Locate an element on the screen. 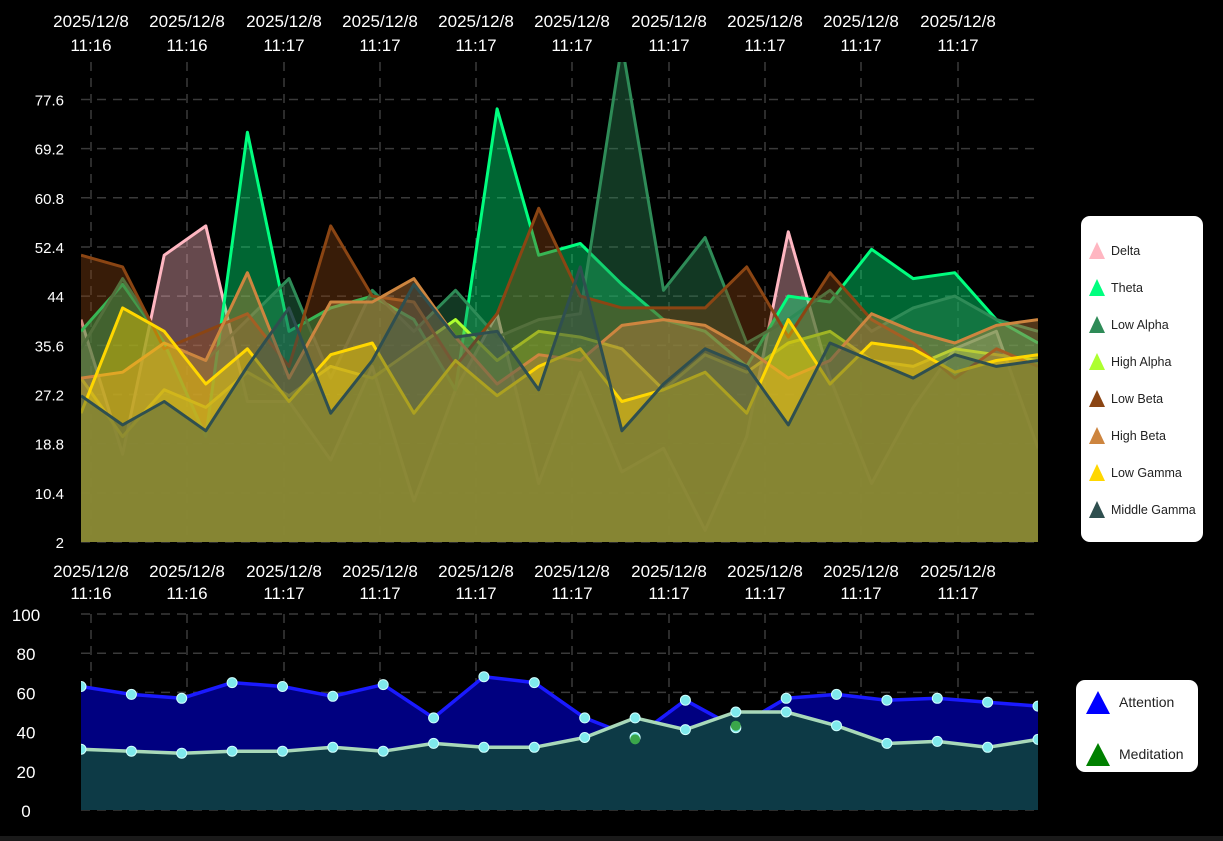 The height and width of the screenshot is (841, 1223). eeg-y-tick: 2 is located at coordinates (60, 543).